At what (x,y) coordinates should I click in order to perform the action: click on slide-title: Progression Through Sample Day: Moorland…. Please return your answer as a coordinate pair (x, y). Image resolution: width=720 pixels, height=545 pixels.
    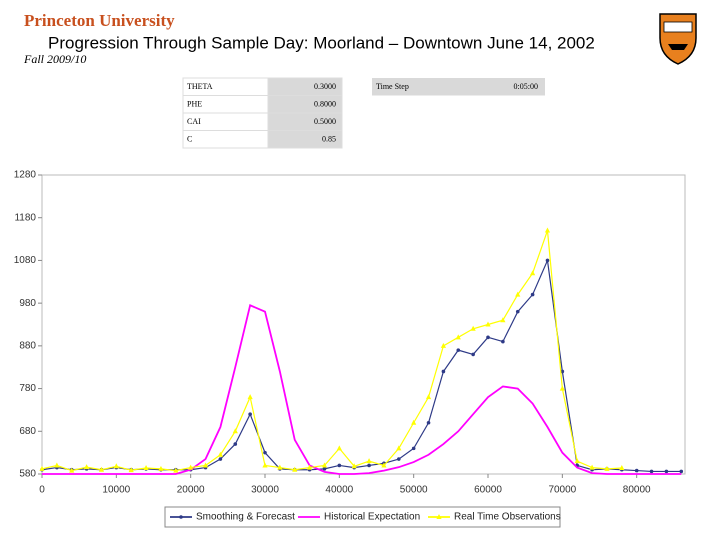
    Looking at the image, I should click on (321, 42).